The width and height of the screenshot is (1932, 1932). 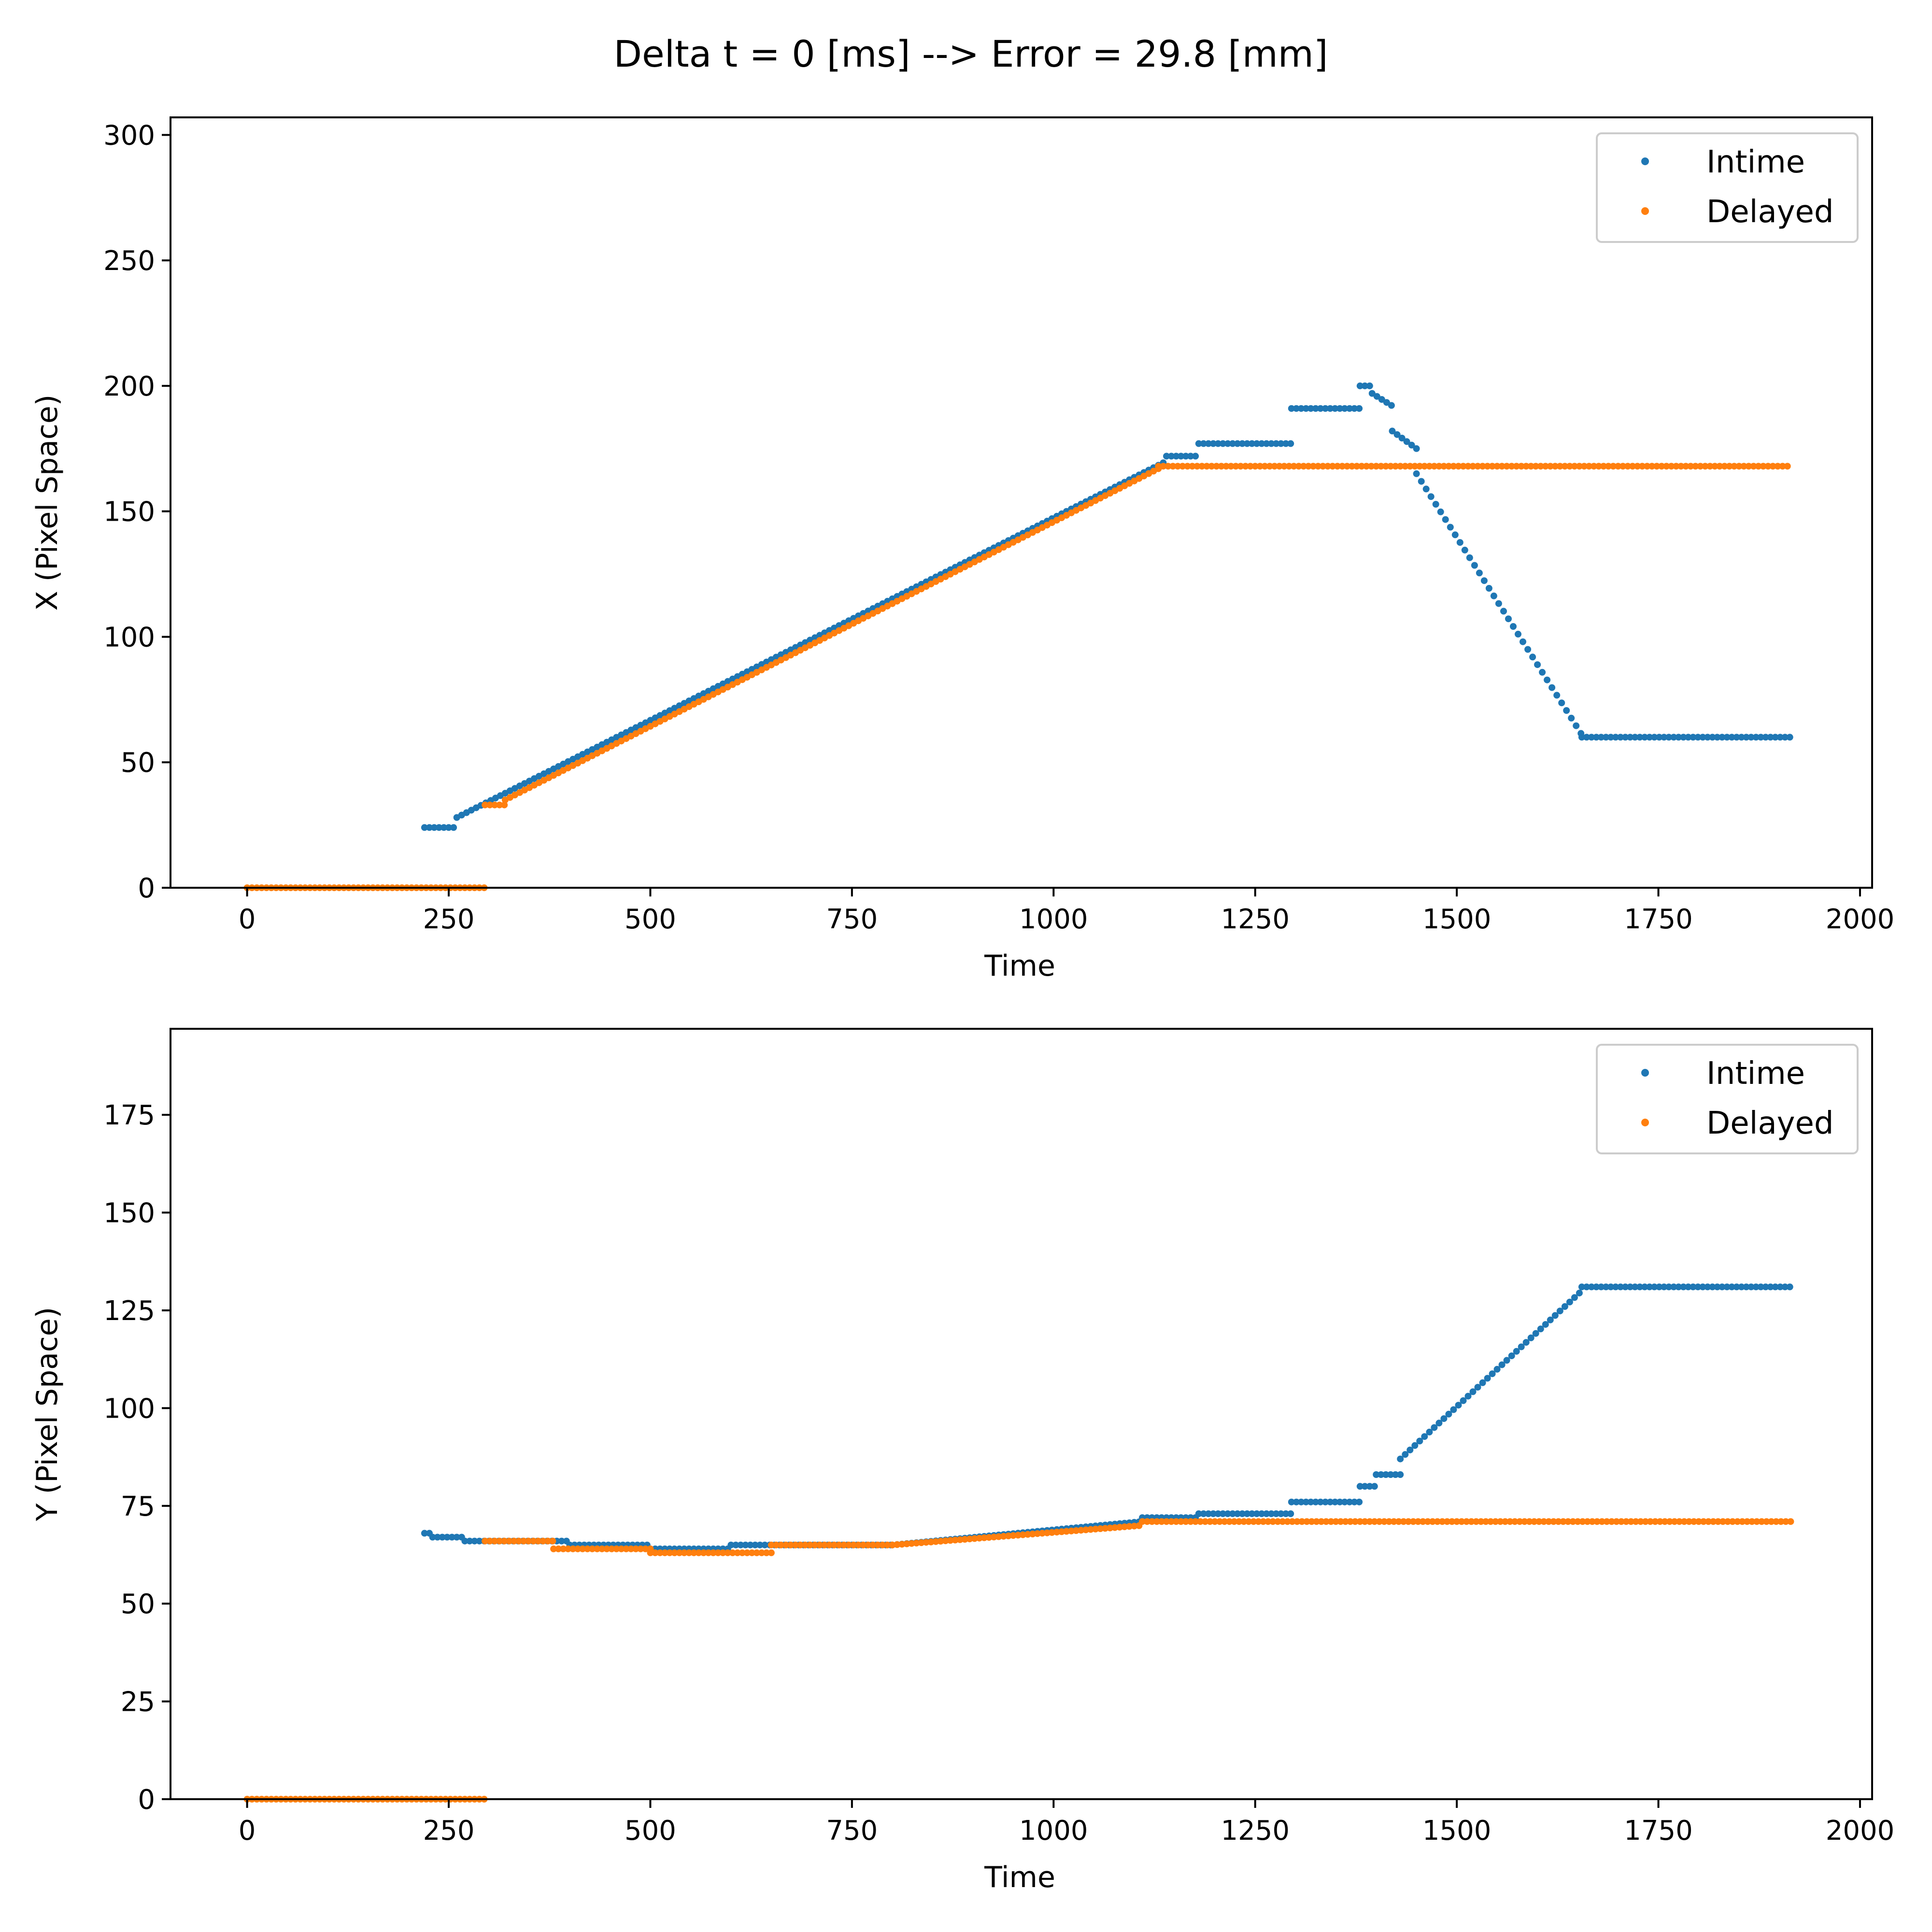 I want to click on x-tick-label: 1000, so click(x=1053, y=919).